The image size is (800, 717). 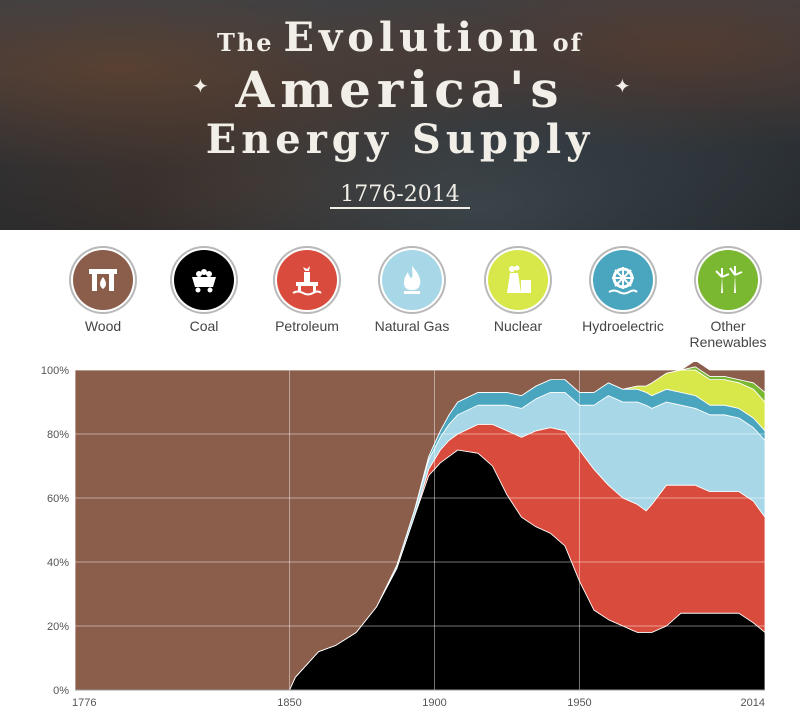 I want to click on title-the: The, so click(x=245, y=42).